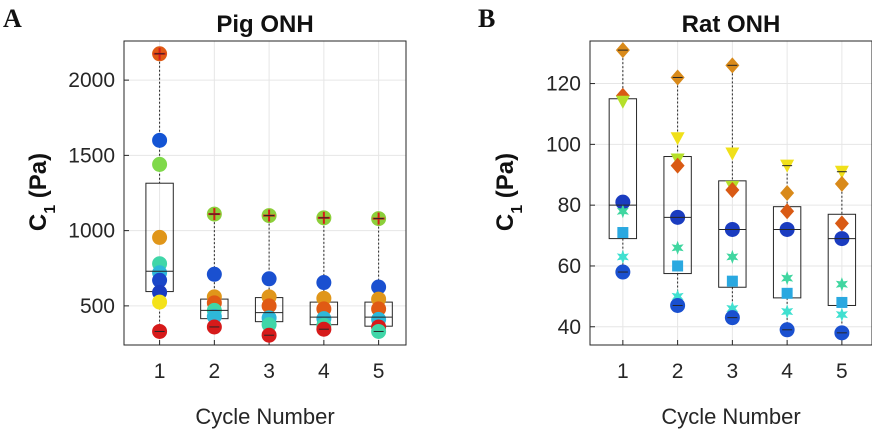  What do you see at coordinates (569, 327) in the screenshot?
I see `y-tick-label: 40` at bounding box center [569, 327].